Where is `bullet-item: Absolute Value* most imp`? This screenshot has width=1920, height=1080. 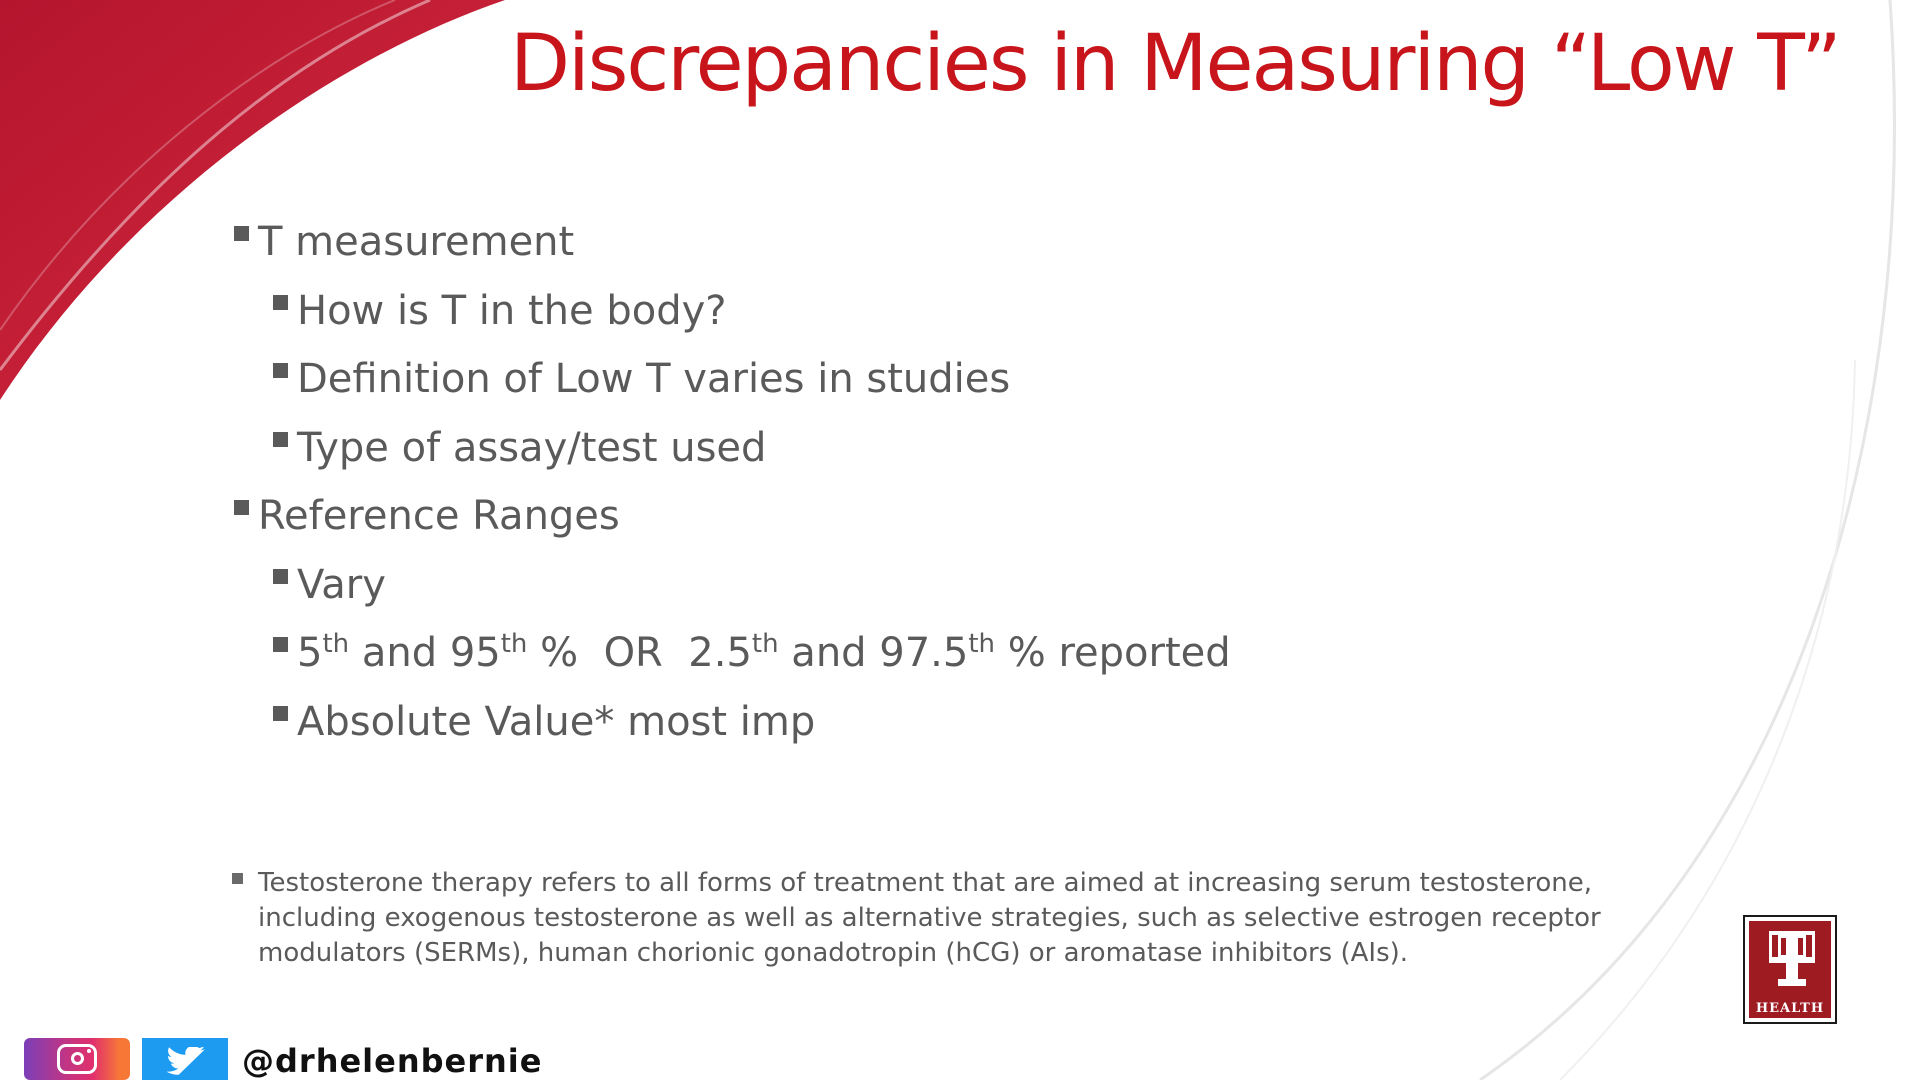
bullet-item: Absolute Value* most imp is located at coordinates (730, 722).